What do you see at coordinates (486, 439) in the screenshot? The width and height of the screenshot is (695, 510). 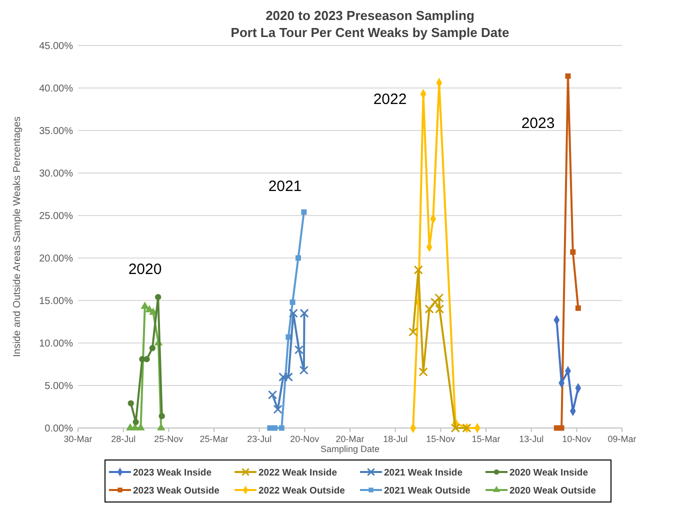 I see `x-tick-label: 15-Mar` at bounding box center [486, 439].